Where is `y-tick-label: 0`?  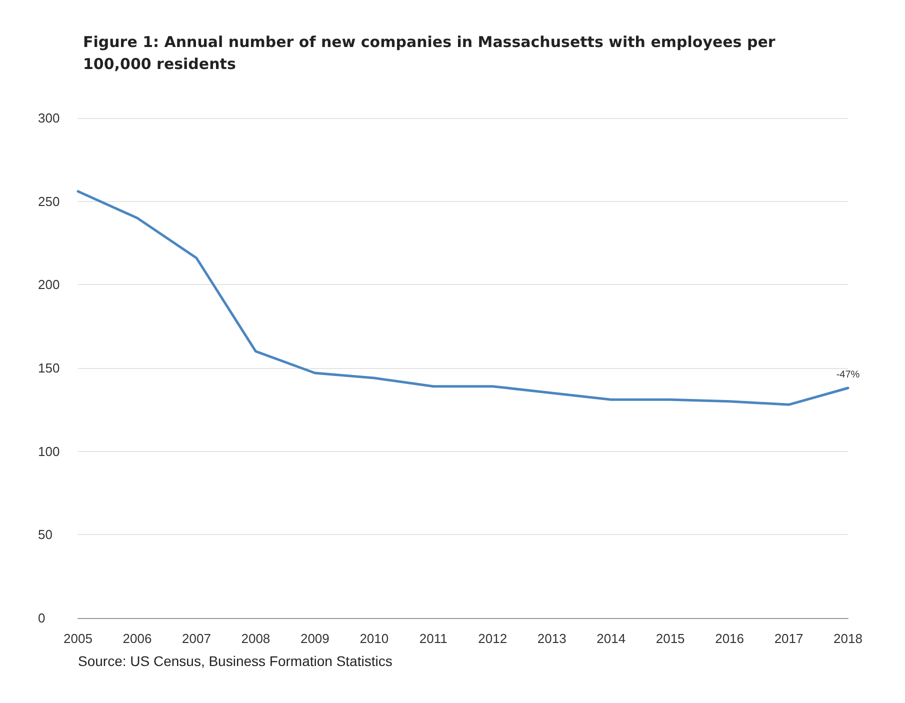
y-tick-label: 0 is located at coordinates (42, 618).